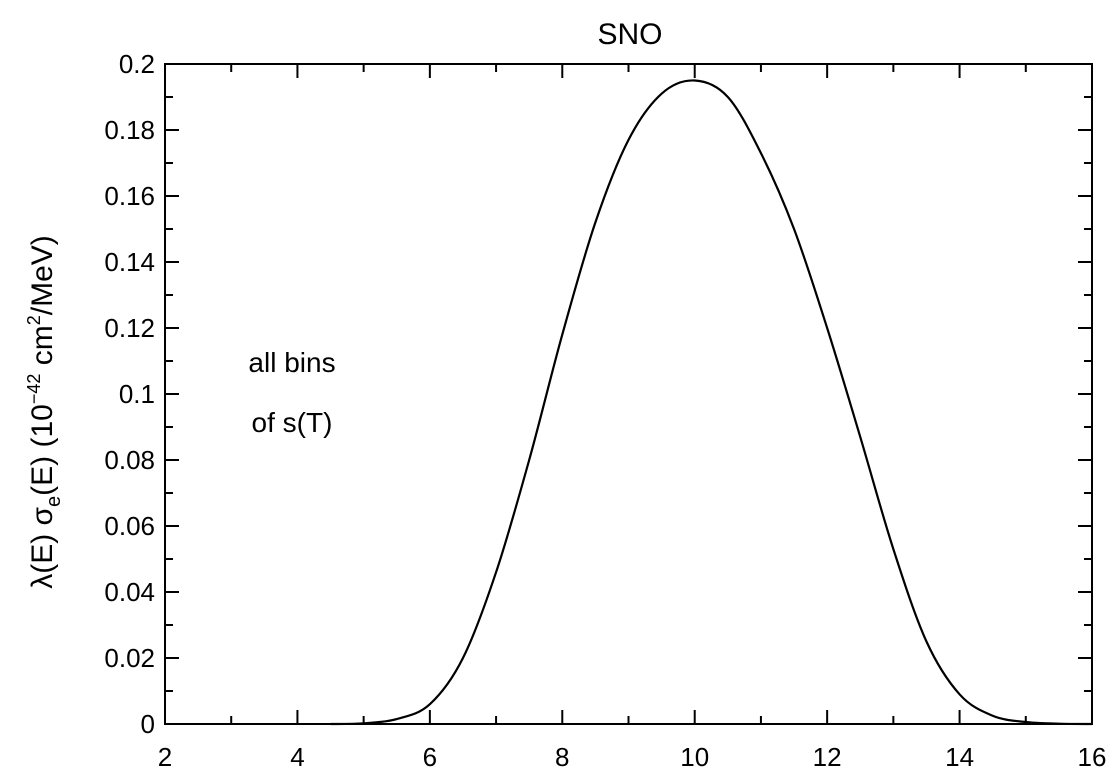  Describe the element at coordinates (129, 526) in the screenshot. I see `y-tick-label: 0.06` at that location.